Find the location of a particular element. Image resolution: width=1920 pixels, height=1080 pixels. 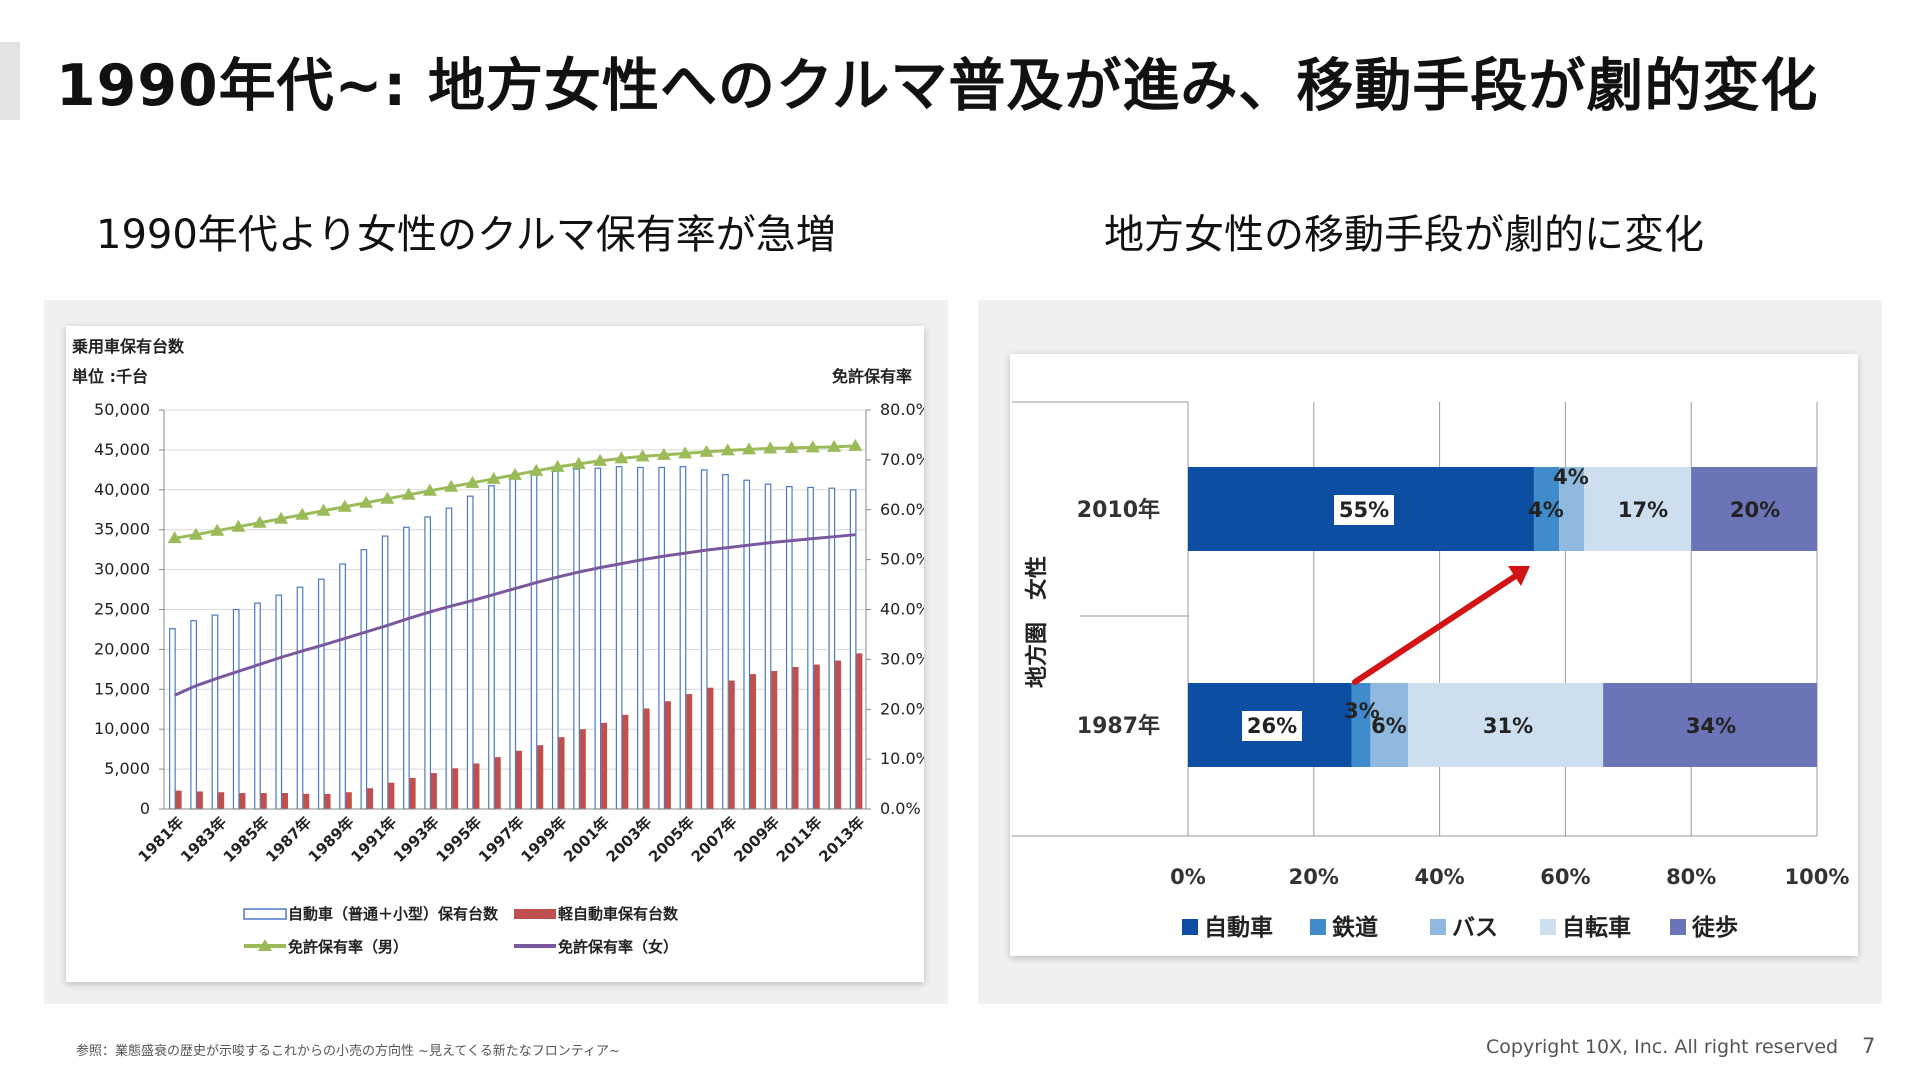

stacked-segment-徒歩 is located at coordinates (1754, 509).